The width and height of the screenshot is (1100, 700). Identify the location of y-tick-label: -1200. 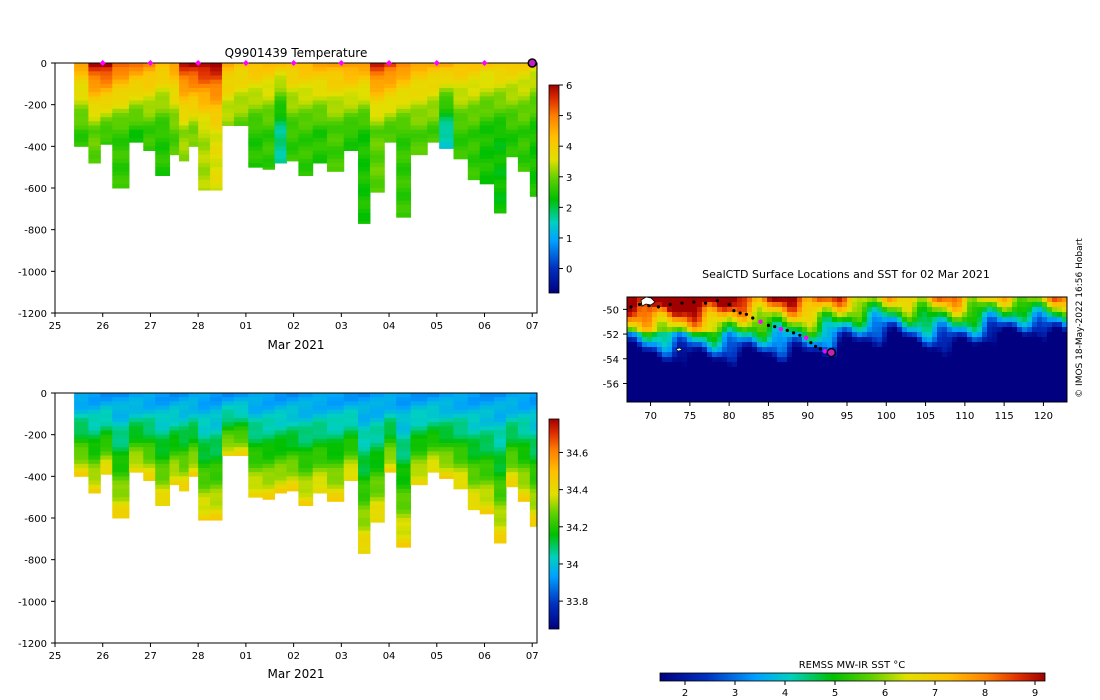
(32, 314).